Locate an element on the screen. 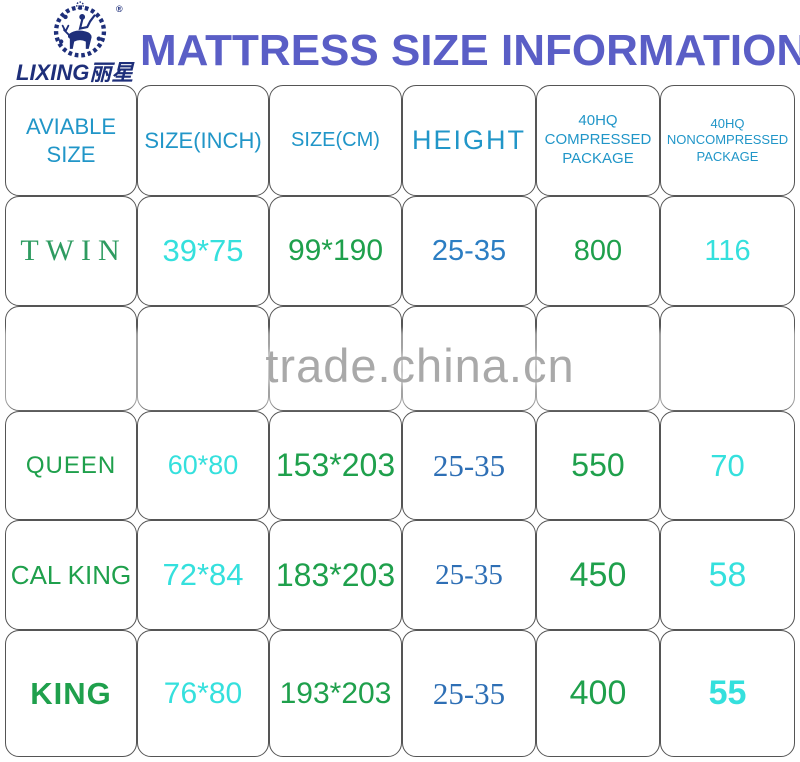  col-header-40hq-compressed: 40HQ COMPRESSED PACKAGE is located at coordinates (598, 140).